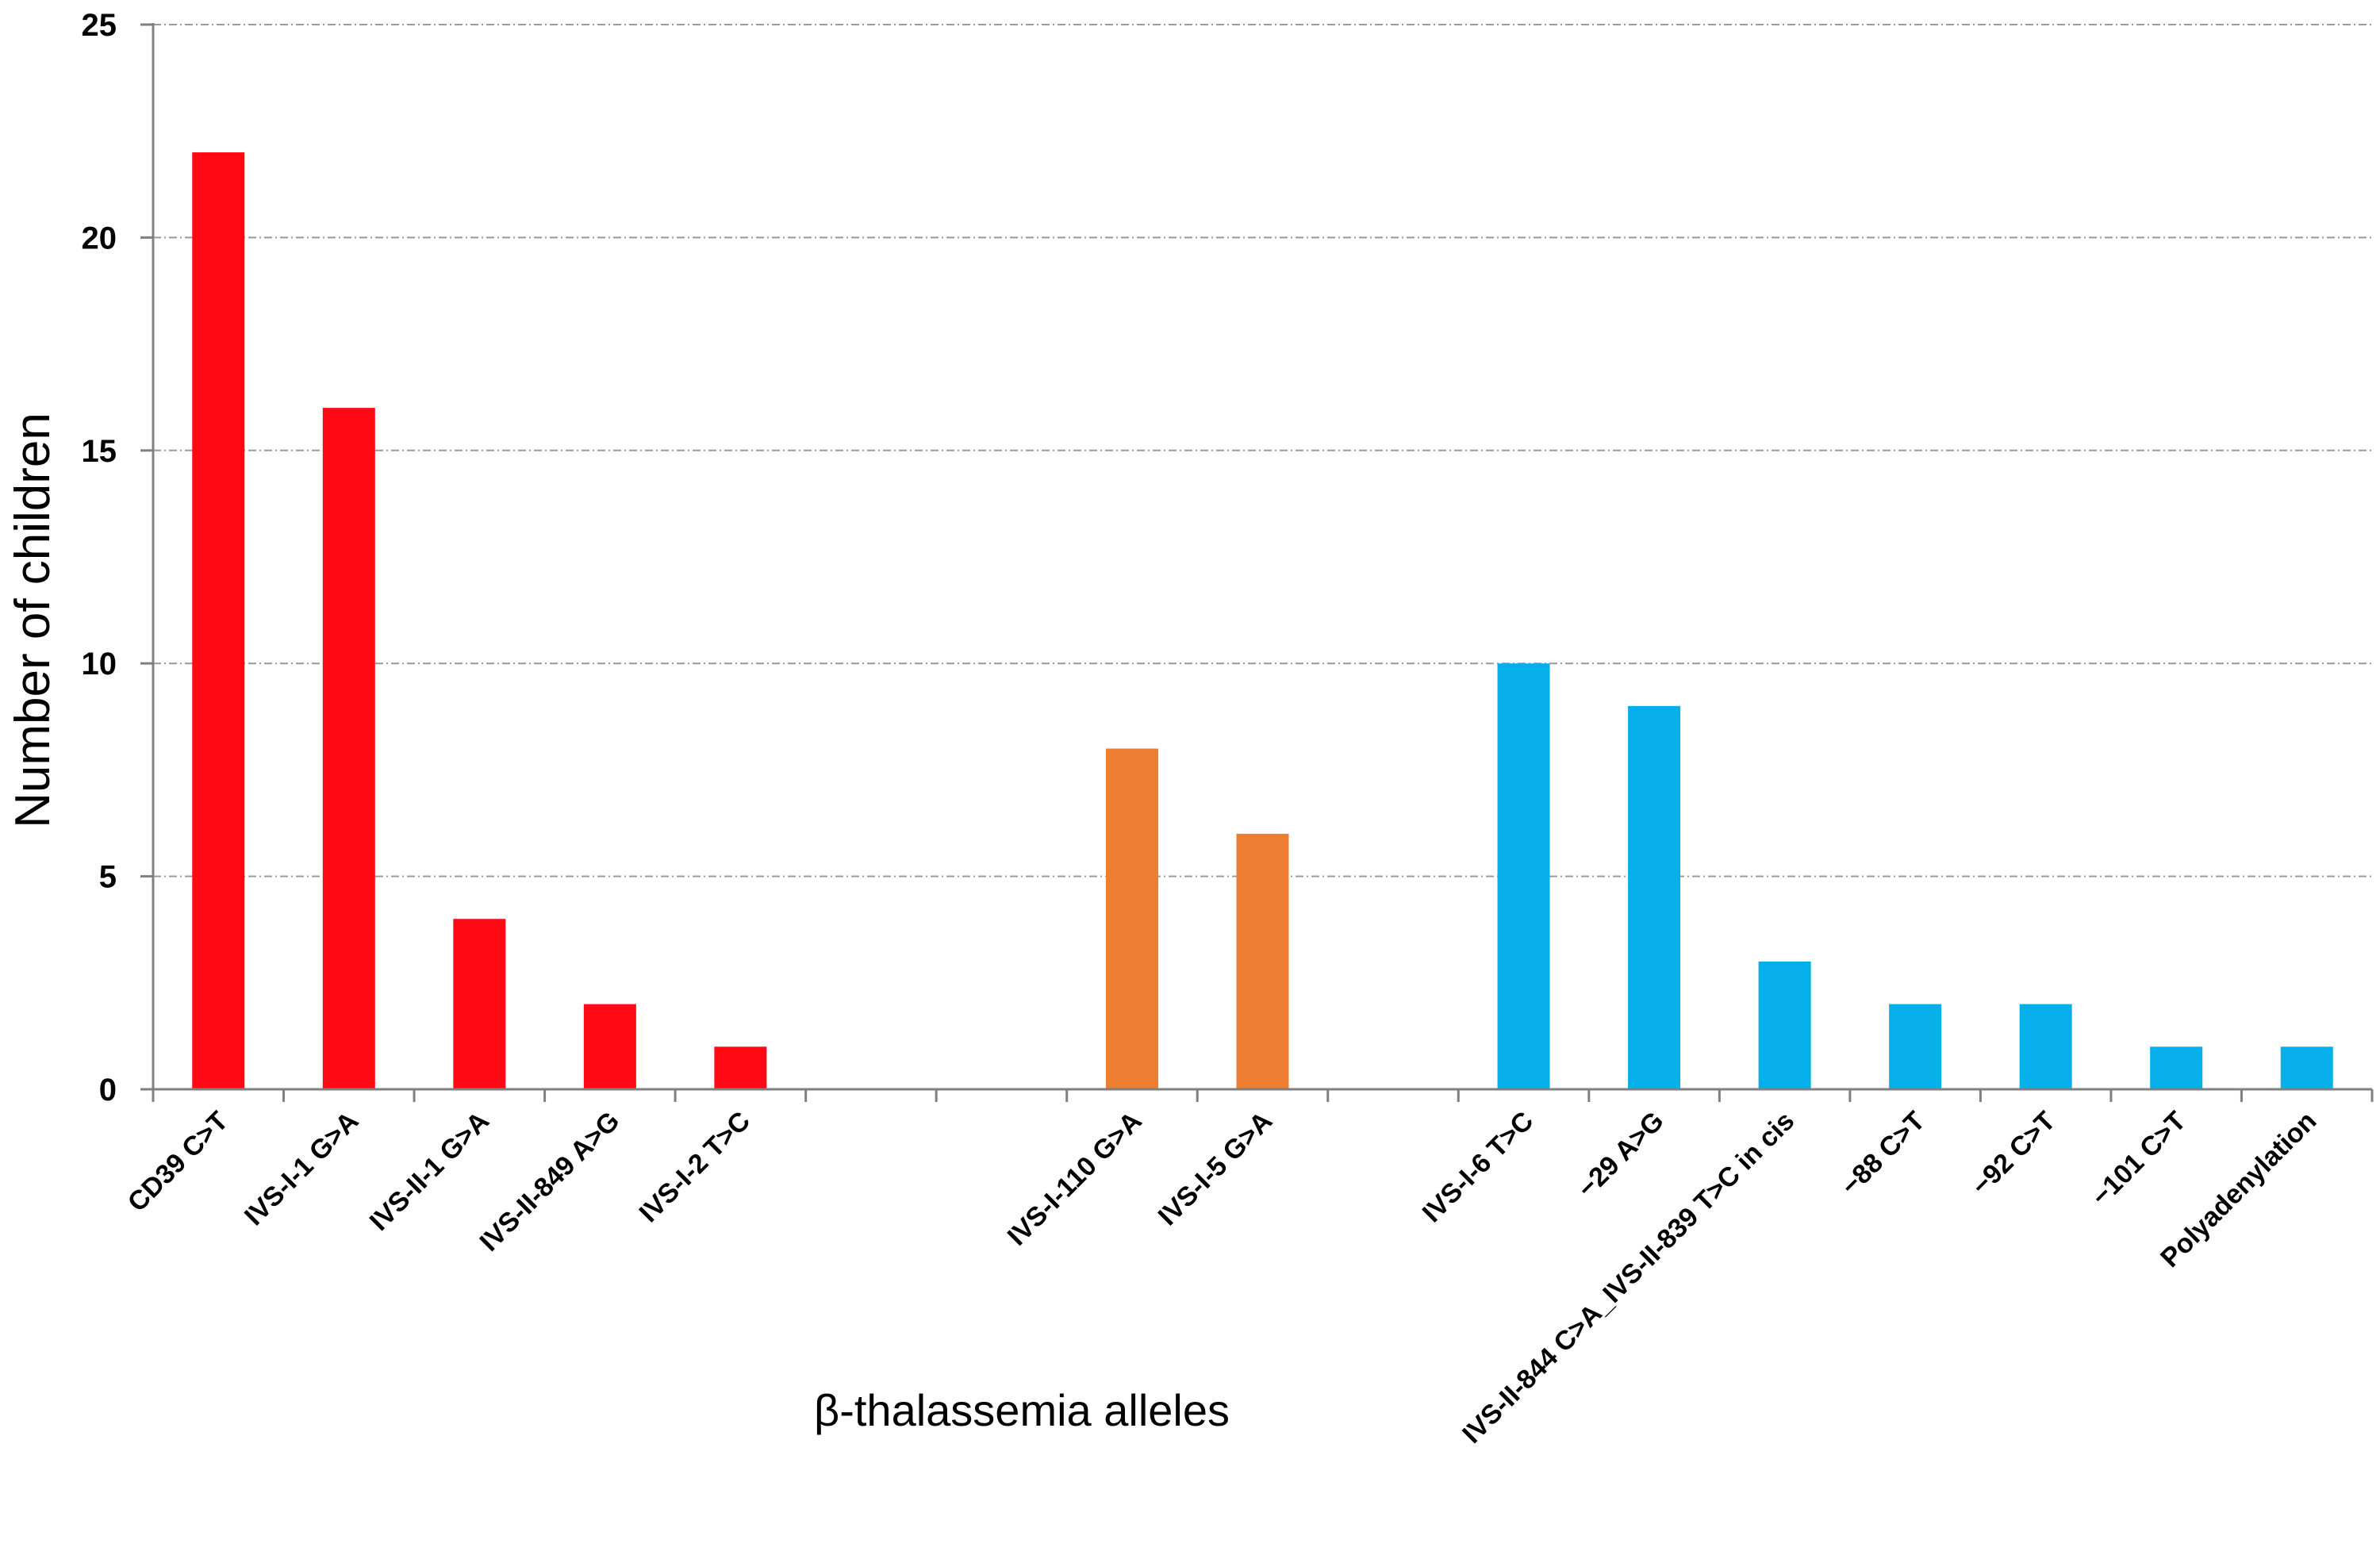 The height and width of the screenshot is (1551, 2380). I want to click on x-tick-label: IVS-II-1 G>A, so click(429, 1171).